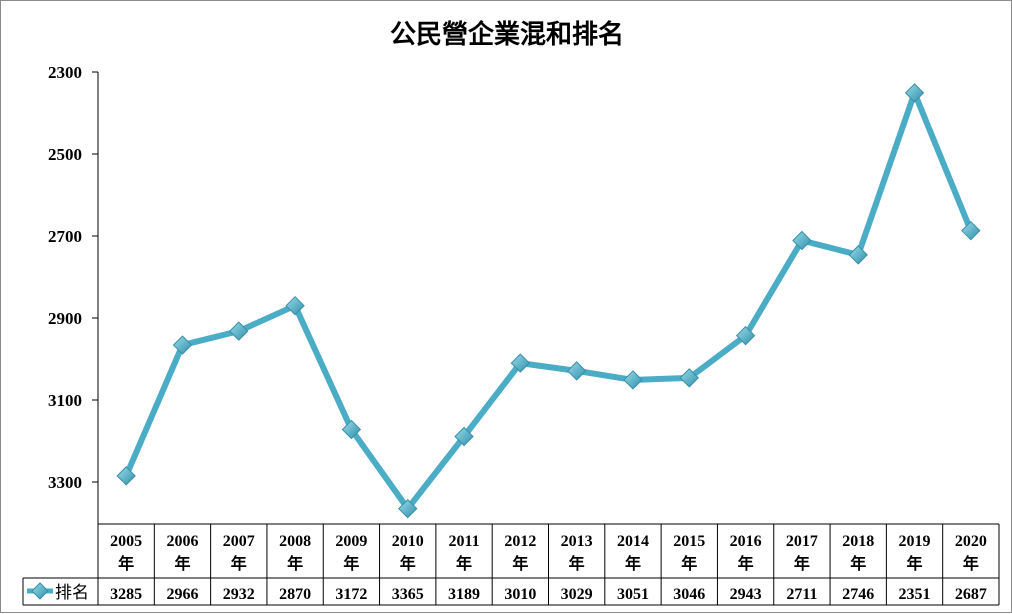 Image resolution: width=1012 pixels, height=614 pixels. Describe the element at coordinates (239, 594) in the screenshot. I see `data-table-value: 2932` at that location.